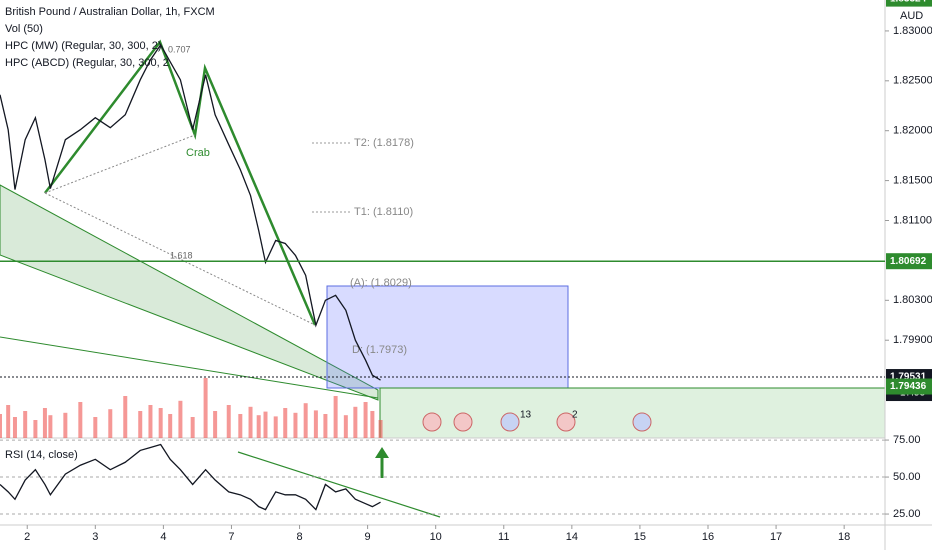  Describe the element at coordinates (776, 537) in the screenshot. I see `x-tick-label: 17` at that location.